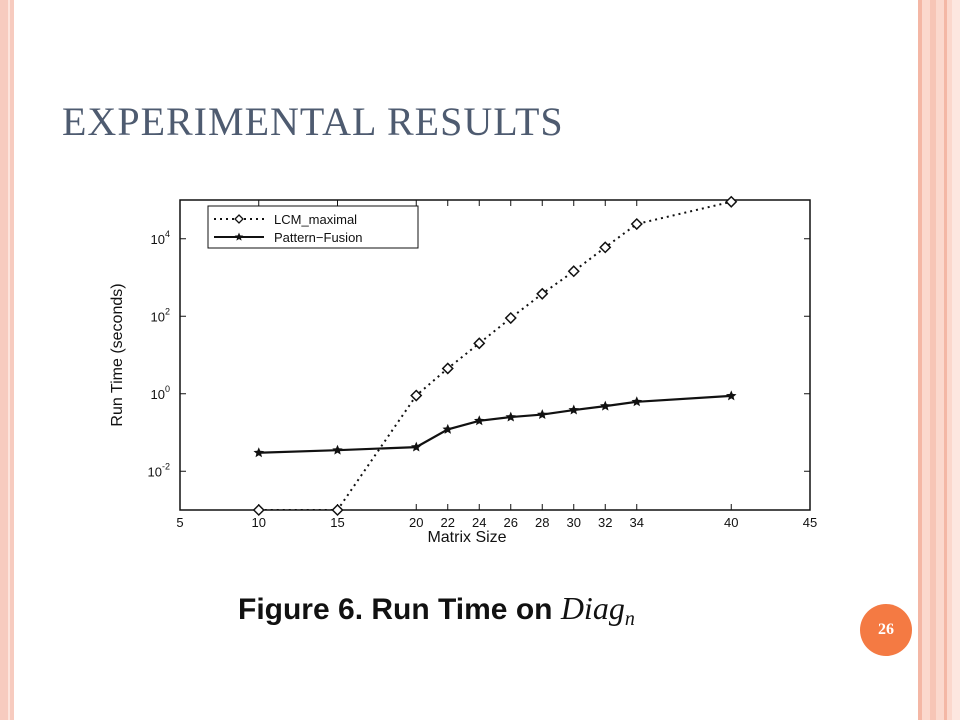  What do you see at coordinates (448, 522) in the screenshot?
I see `x-tick-label: 22` at bounding box center [448, 522].